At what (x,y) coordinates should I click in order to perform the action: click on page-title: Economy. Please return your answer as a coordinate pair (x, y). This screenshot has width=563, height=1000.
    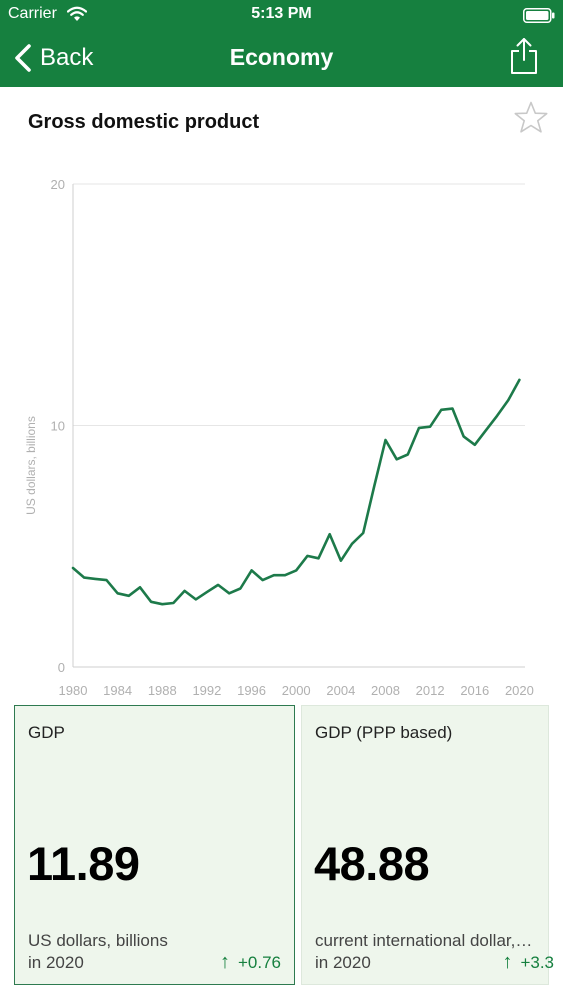
    Looking at the image, I should click on (281, 57).